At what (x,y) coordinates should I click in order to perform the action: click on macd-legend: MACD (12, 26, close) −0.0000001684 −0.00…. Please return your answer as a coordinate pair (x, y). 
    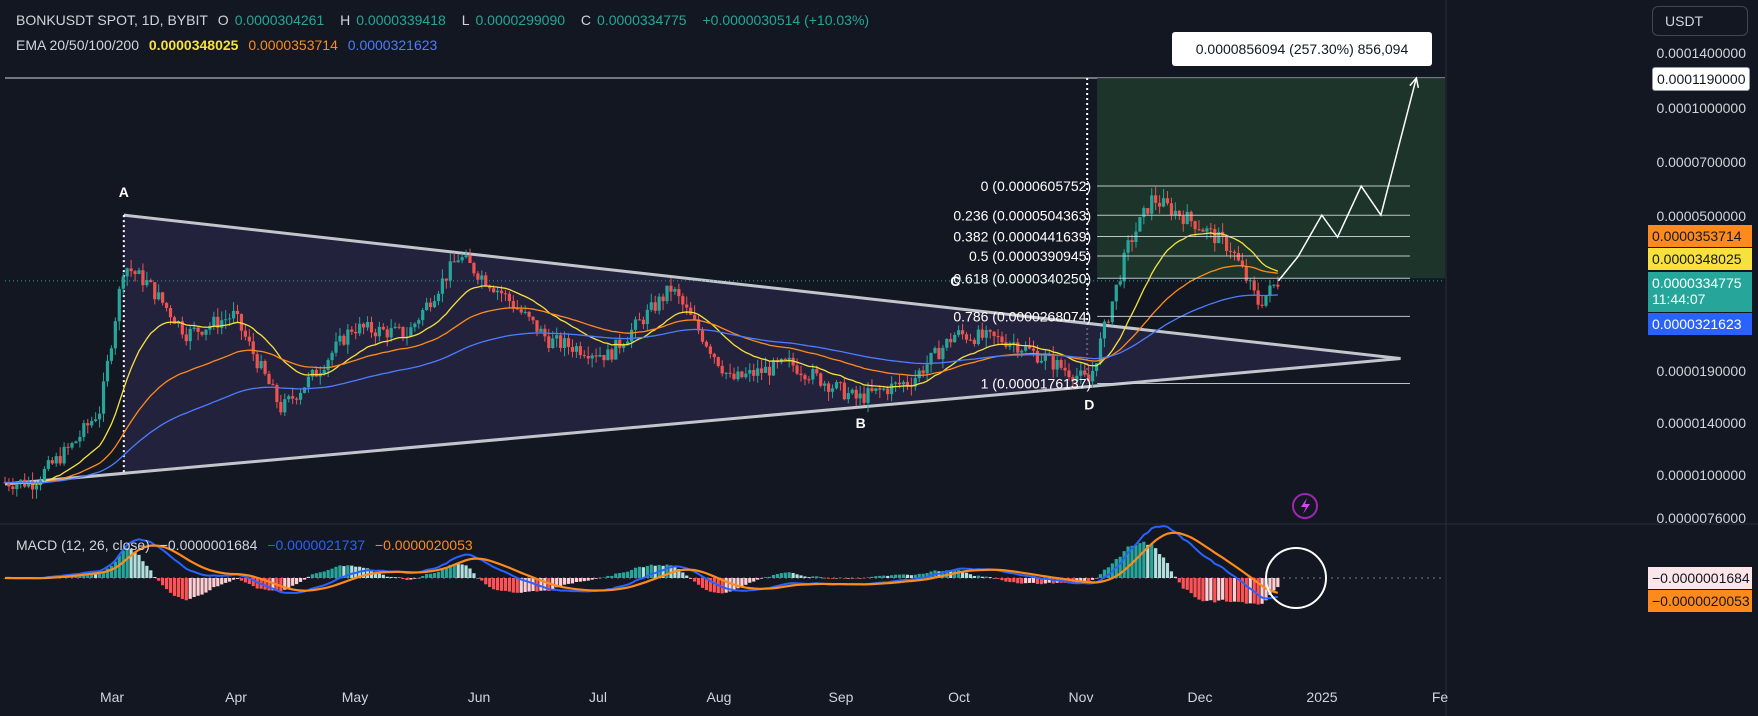
    Looking at the image, I should click on (247, 545).